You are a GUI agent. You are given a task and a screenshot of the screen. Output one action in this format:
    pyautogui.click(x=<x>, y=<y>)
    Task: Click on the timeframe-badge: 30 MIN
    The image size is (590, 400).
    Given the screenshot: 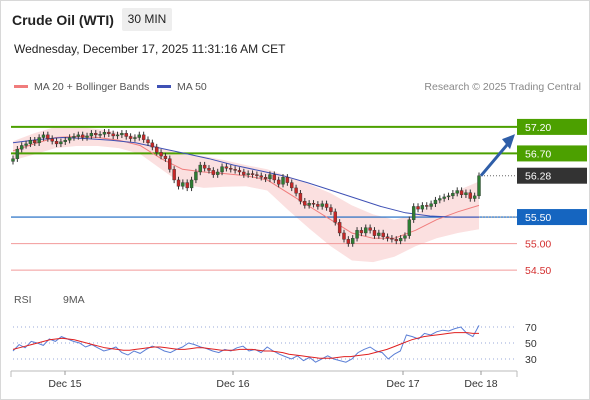 What is the action you would take?
    pyautogui.click(x=147, y=19)
    